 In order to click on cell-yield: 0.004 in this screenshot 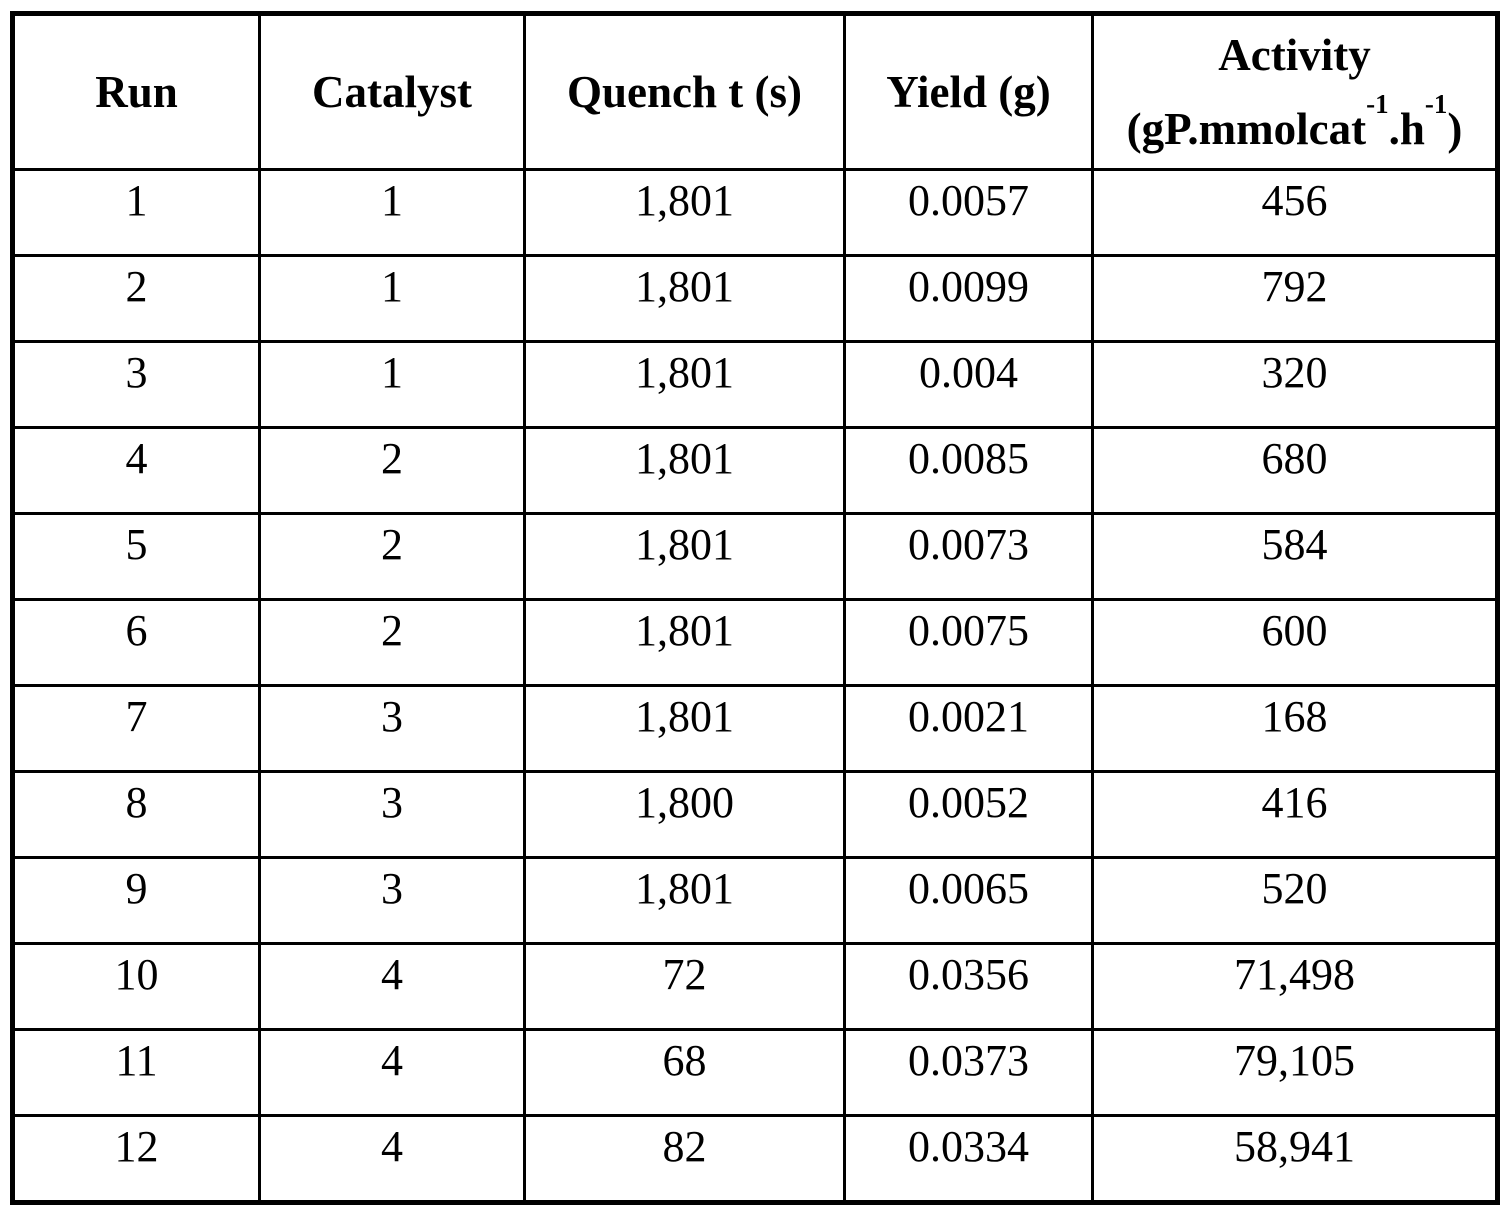, I will do `click(968, 384)`.